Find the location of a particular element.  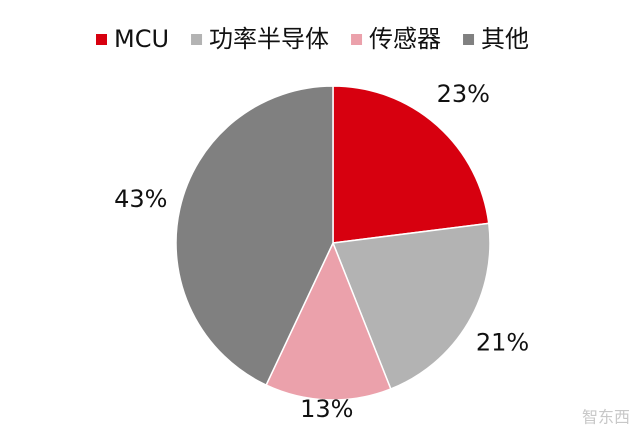

value-label: 21% is located at coordinates (502, 342).